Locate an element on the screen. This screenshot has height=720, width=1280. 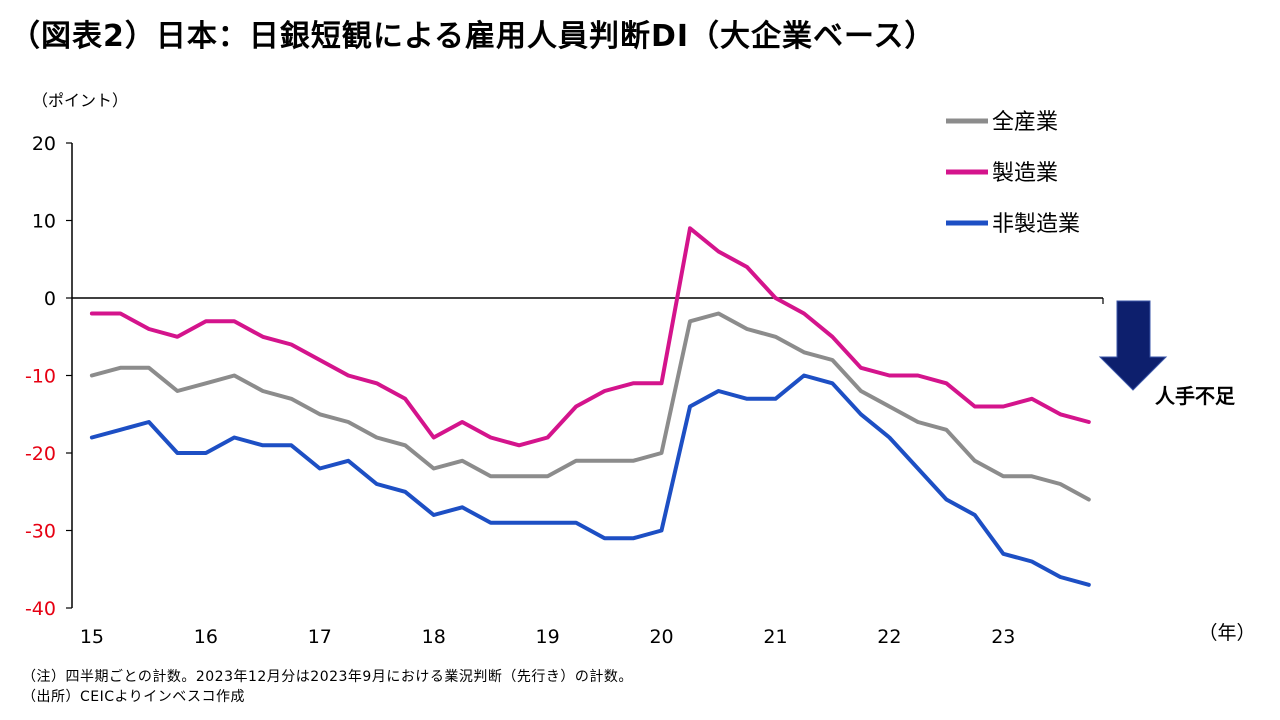
x-axis-unit-label: （年） is located at coordinates (1226, 633).